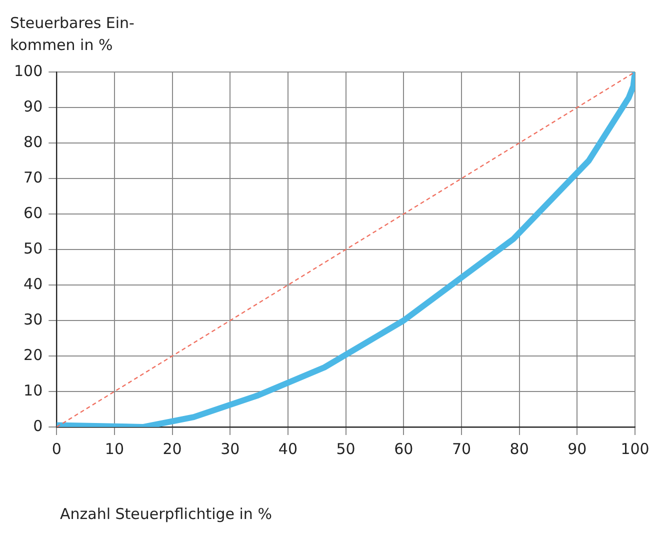 This screenshot has width=671, height=543. I want to click on y-tick-label: 50, so click(33, 248).